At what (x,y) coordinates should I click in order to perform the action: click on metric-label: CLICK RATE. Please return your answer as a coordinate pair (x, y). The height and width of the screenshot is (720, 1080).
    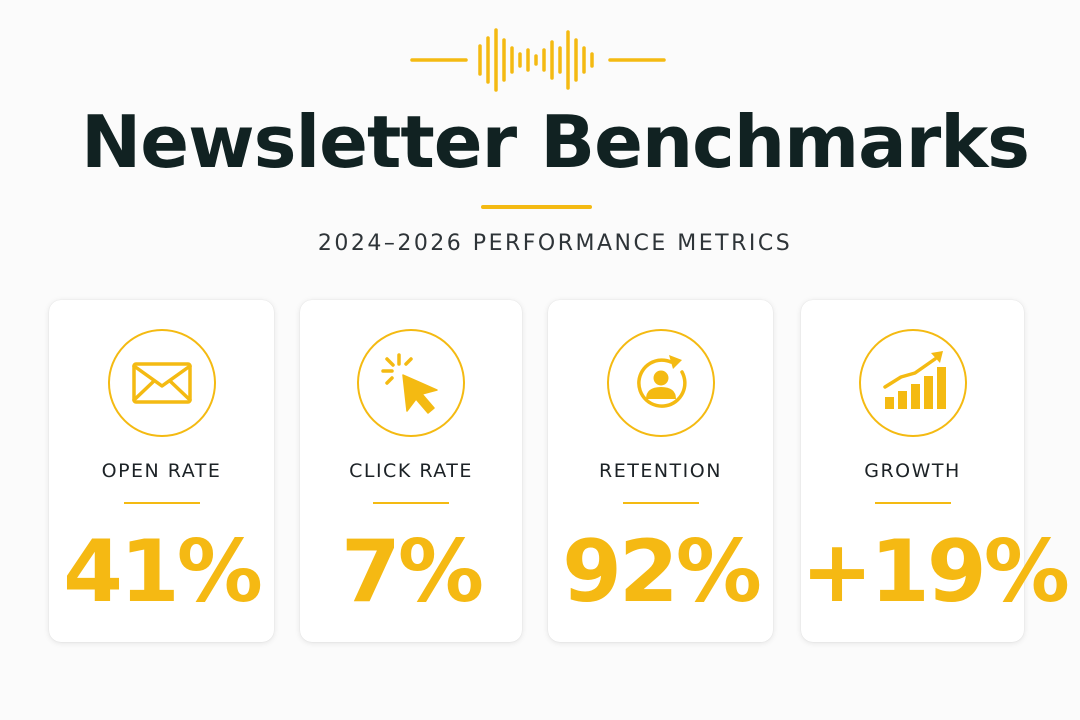
    Looking at the image, I should click on (411, 471).